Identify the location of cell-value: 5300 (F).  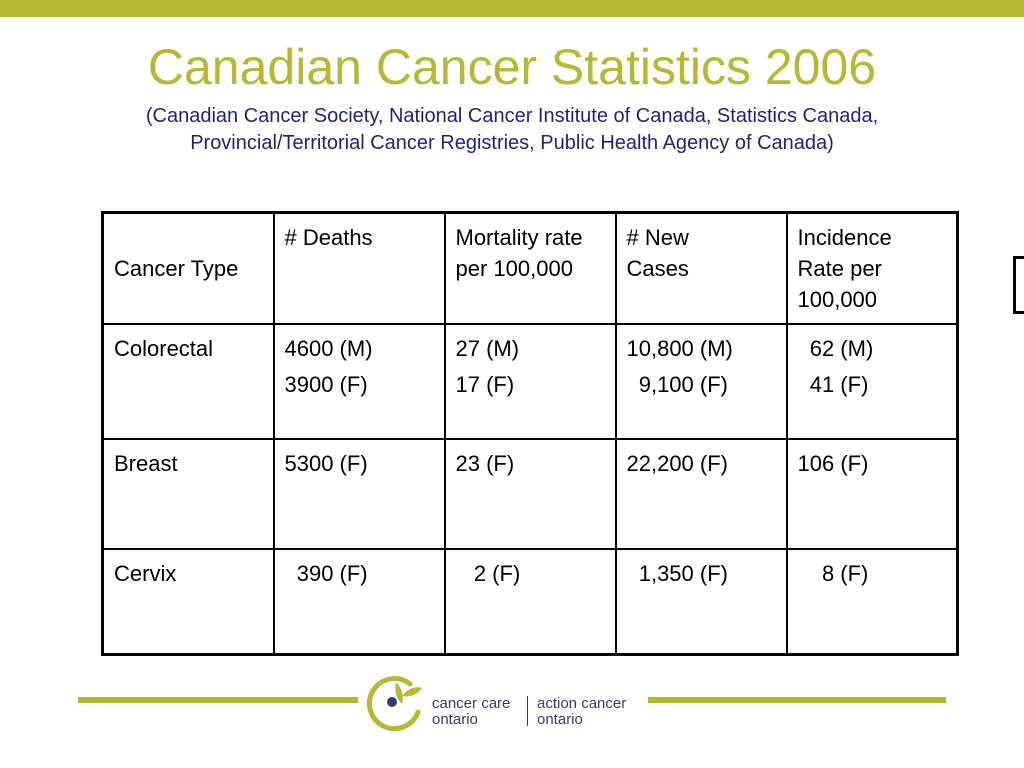
(326, 463).